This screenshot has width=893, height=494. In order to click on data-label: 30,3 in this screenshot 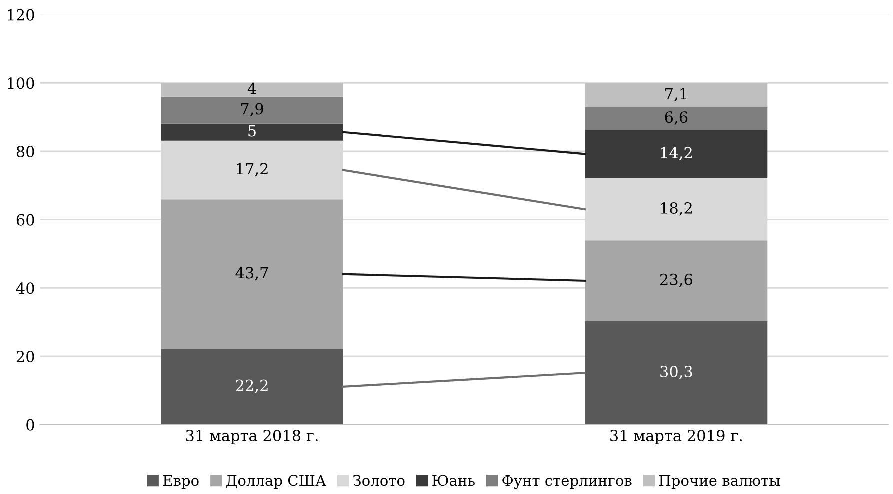, I will do `click(676, 373)`.